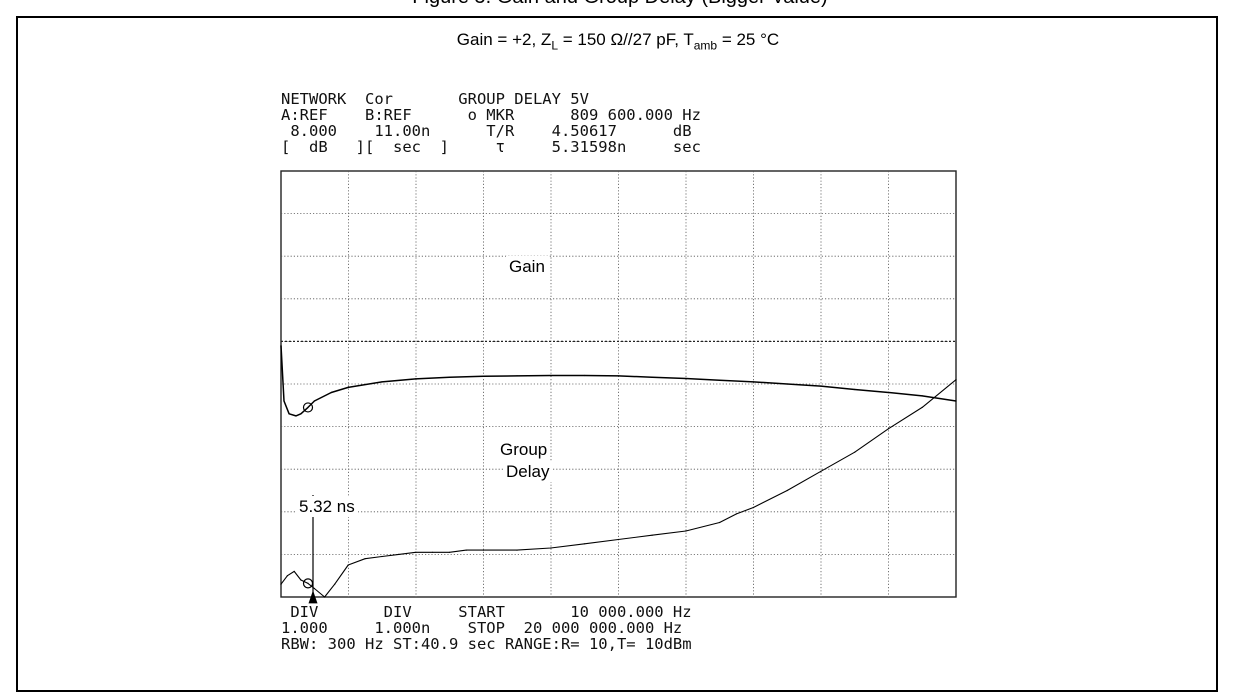 The height and width of the screenshot is (699, 1236). Describe the element at coordinates (491, 147) in the screenshot. I see `header-line: [ dB ][ sec ] τ 5.31598n sec` at that location.